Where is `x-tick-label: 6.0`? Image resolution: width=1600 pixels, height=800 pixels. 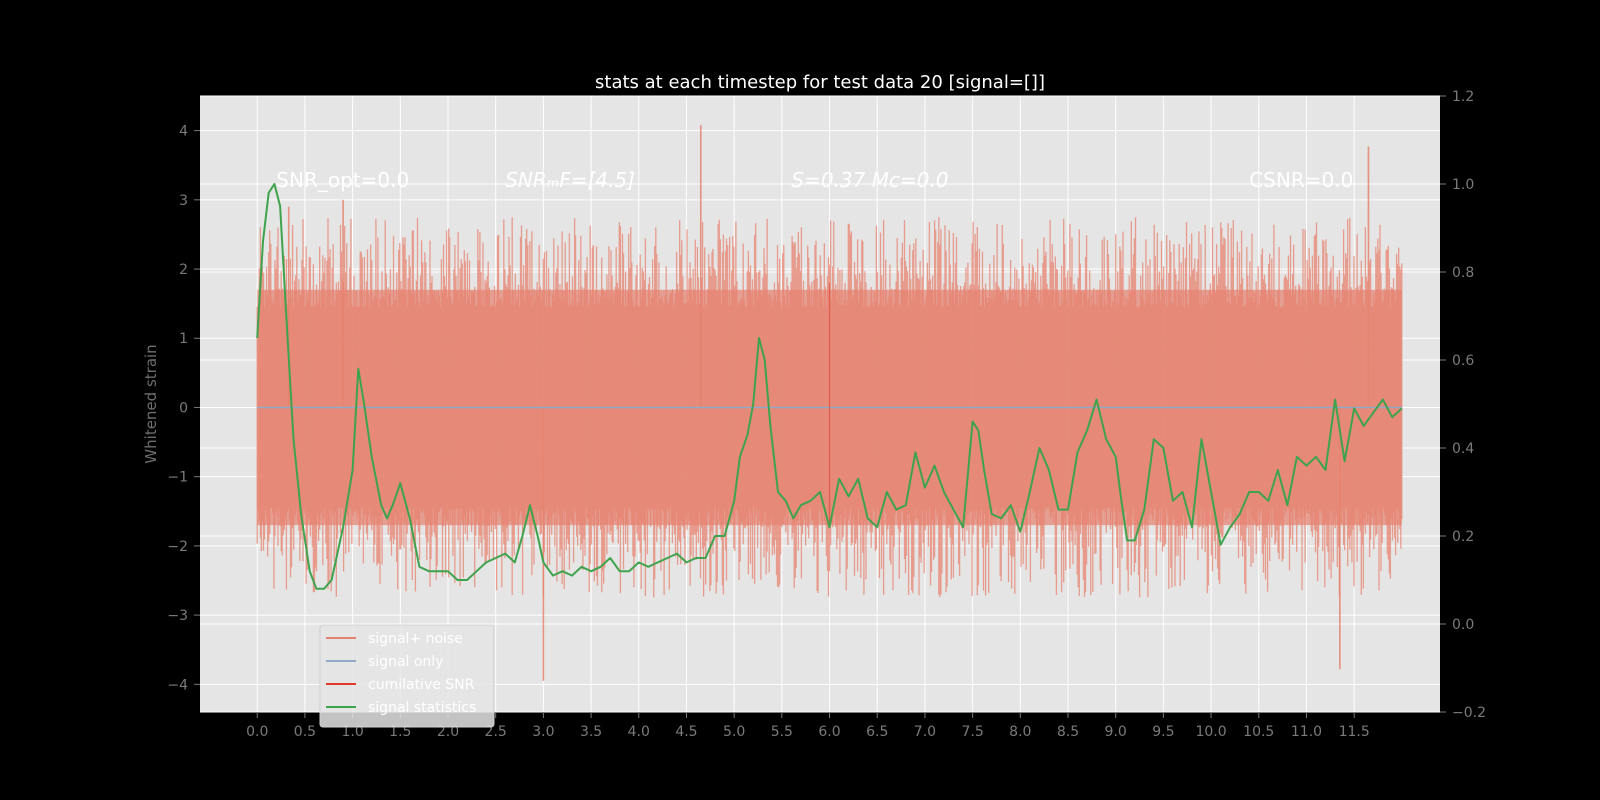
x-tick-label: 6.0 is located at coordinates (829, 732).